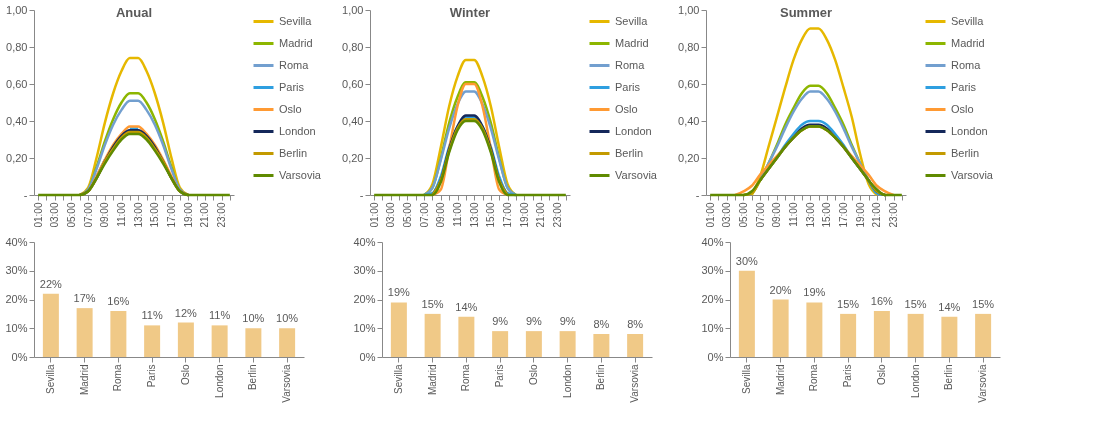  Describe the element at coordinates (186, 312) in the screenshot. I see `data-label: 12%` at that location.